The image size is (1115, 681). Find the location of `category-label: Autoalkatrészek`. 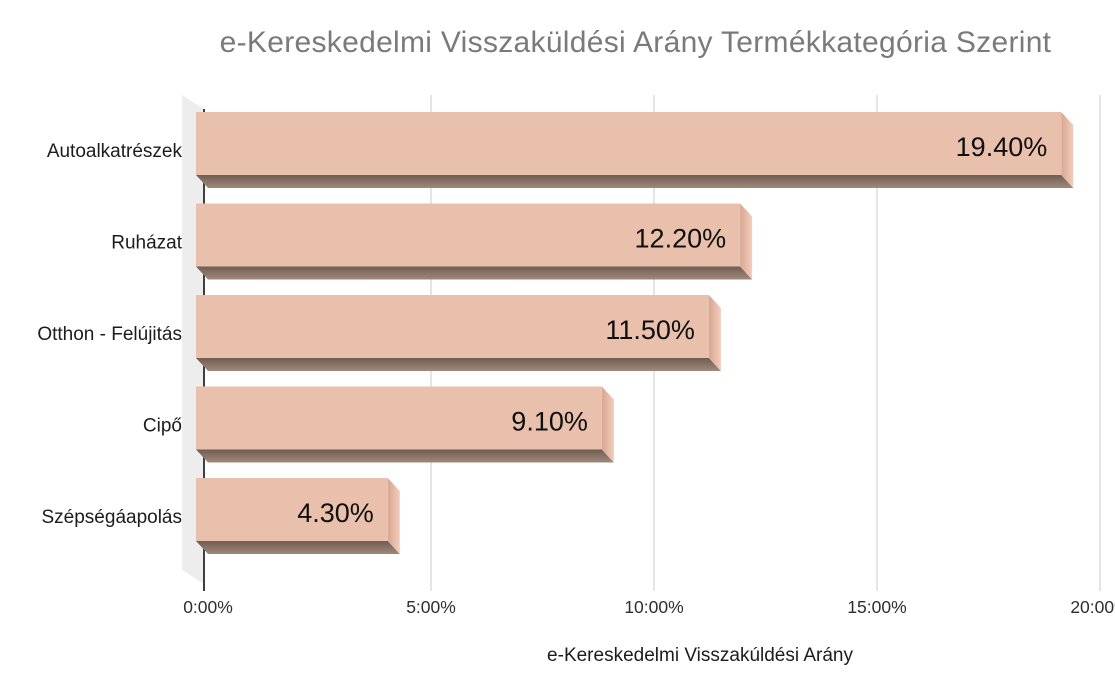

category-label: Autoalkatrészek is located at coordinates (115, 151).